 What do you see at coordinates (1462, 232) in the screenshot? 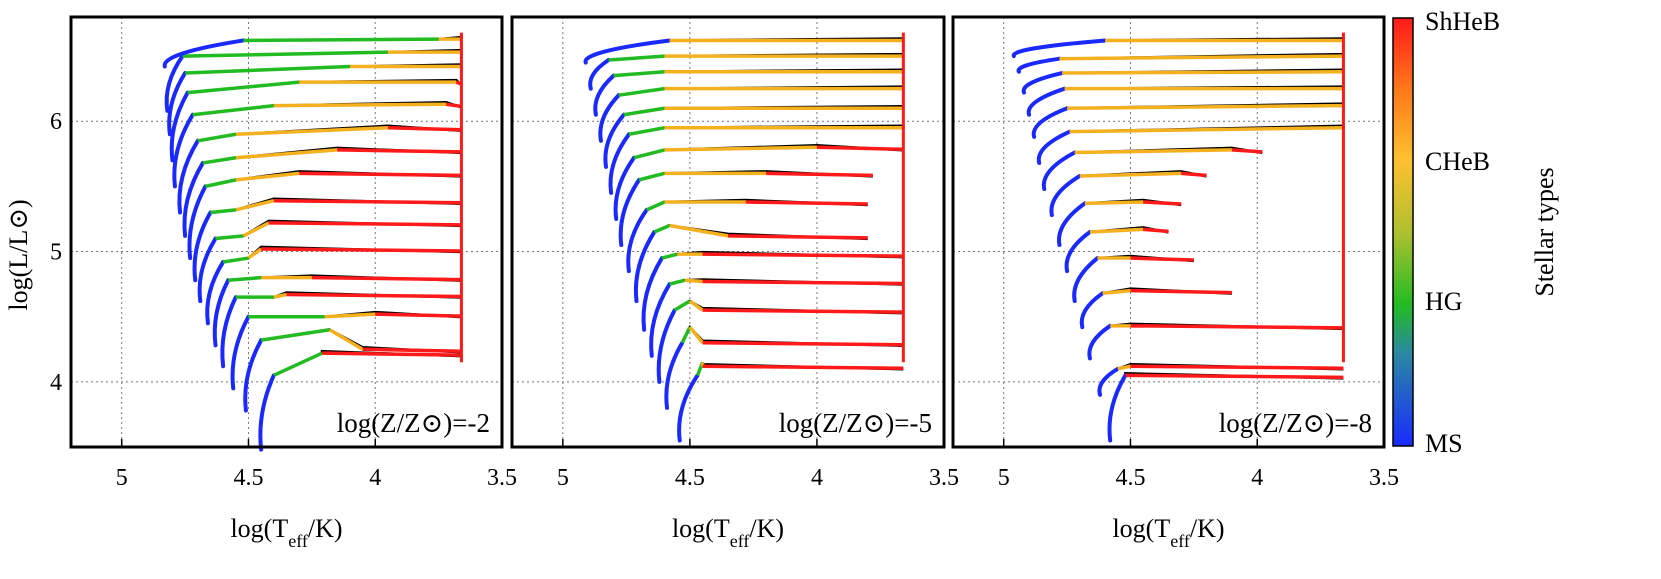
I see `colorbar-ticks: ShHeB CHeB HG MS` at bounding box center [1462, 232].